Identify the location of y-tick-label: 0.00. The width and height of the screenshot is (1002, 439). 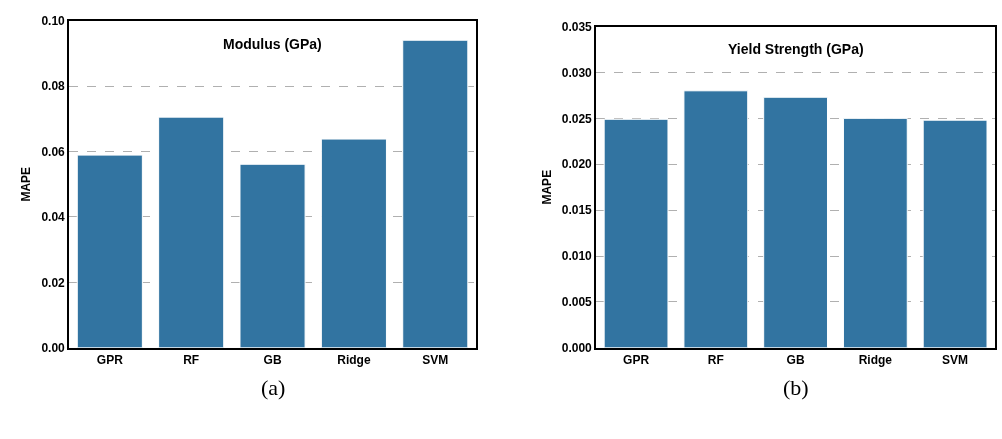
(53, 348).